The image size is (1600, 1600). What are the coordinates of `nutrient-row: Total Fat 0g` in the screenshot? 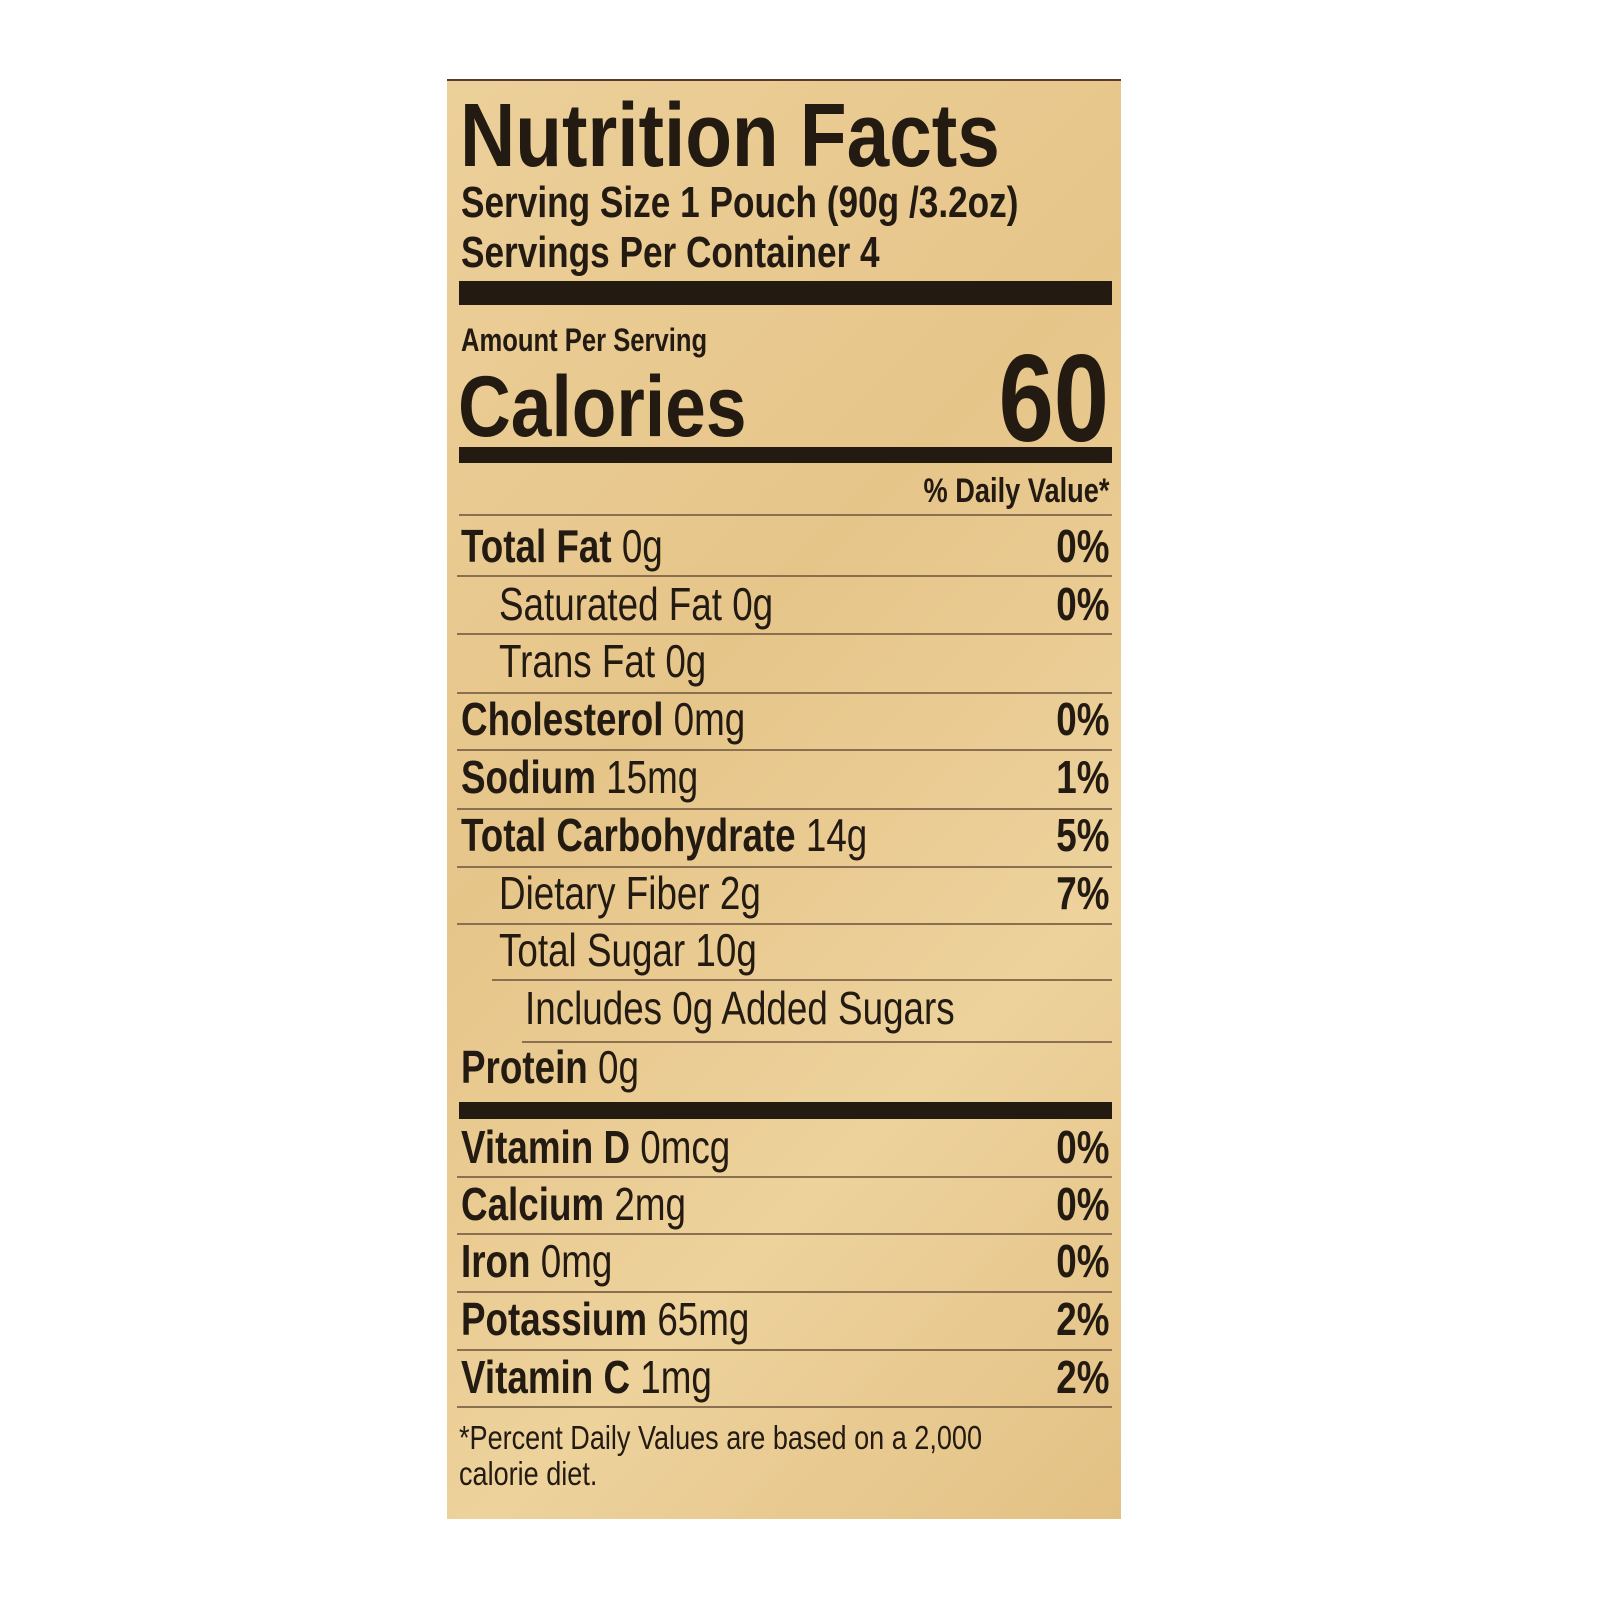 It's located at (587, 546).